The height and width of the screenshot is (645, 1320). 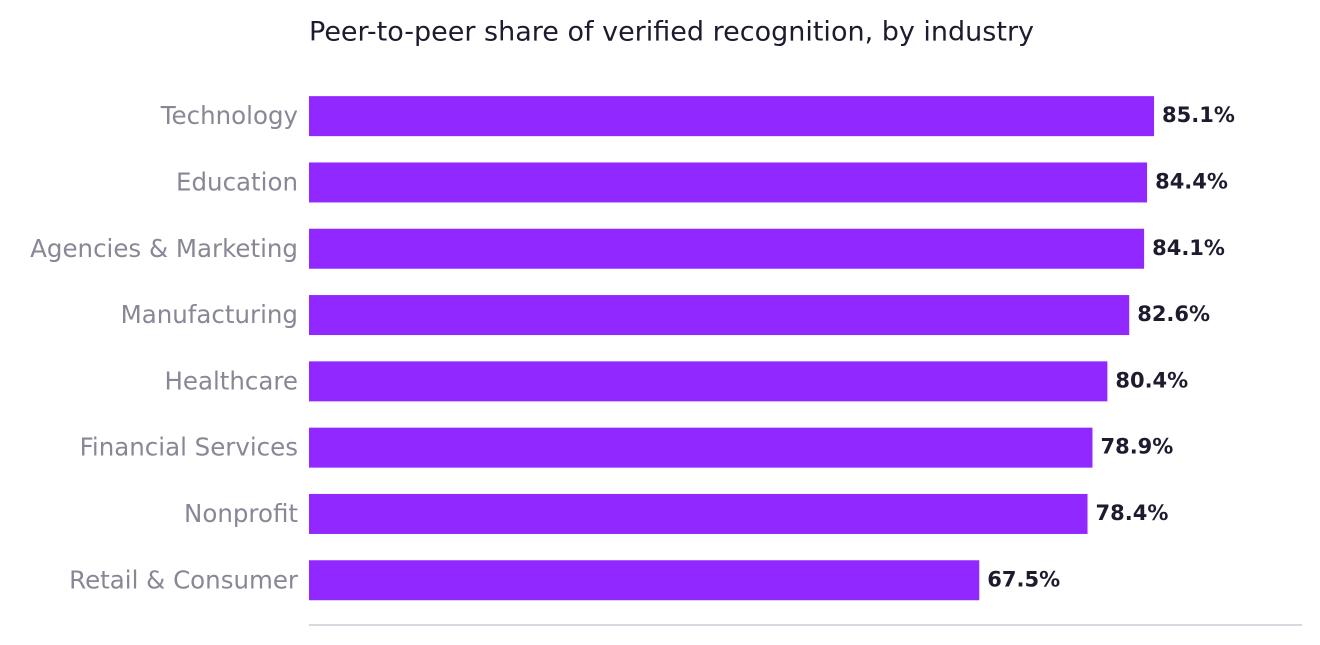 I want to click on y-tick-label: Retail & Consumer, so click(x=184, y=579).